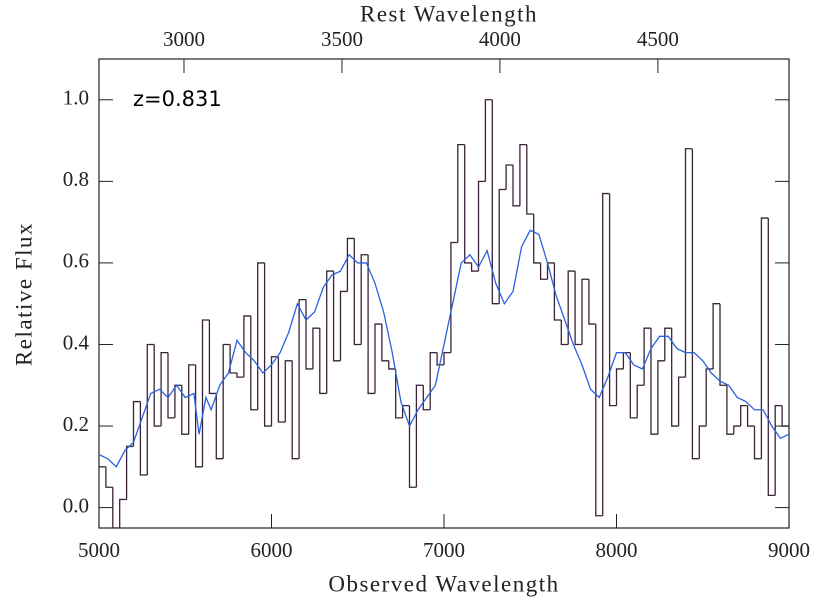 This screenshot has height=608, width=830. I want to click on x-tick-label: 6000, so click(272, 550).